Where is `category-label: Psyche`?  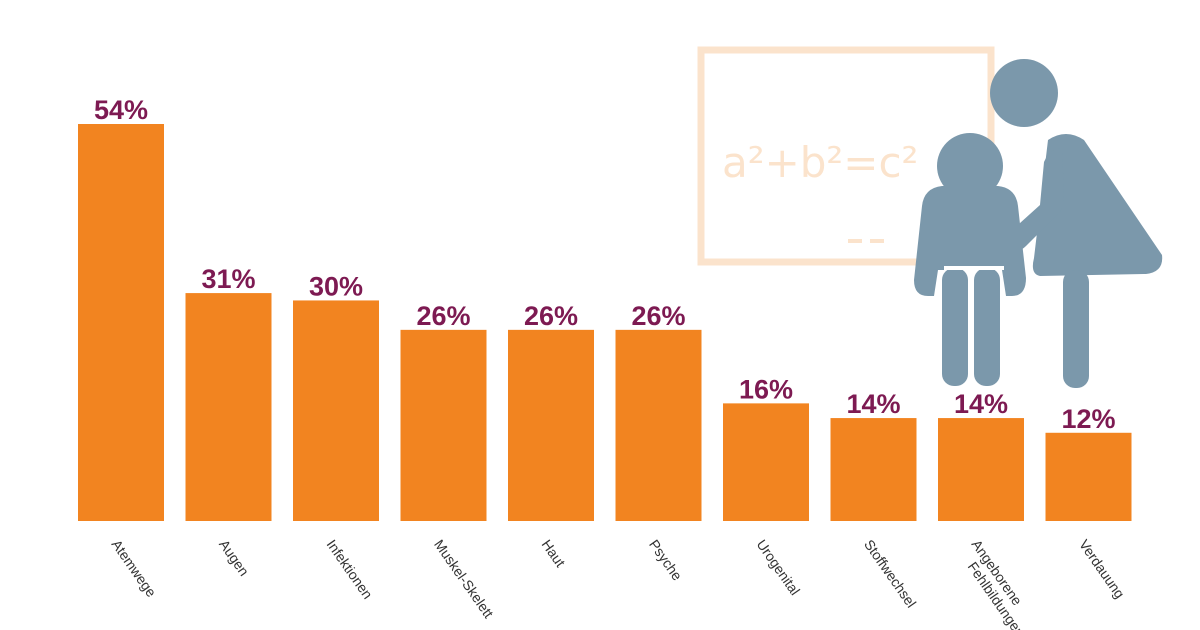 category-label: Psyche is located at coordinates (666, 560).